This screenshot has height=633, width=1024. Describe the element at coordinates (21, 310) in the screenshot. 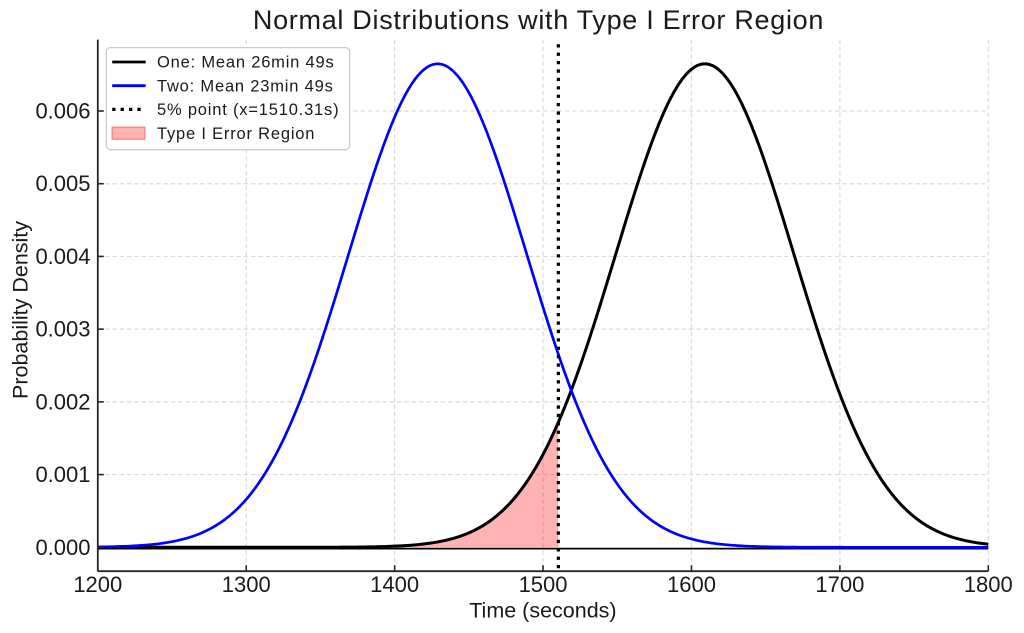

I see `svg-text: Probability Density` at that location.